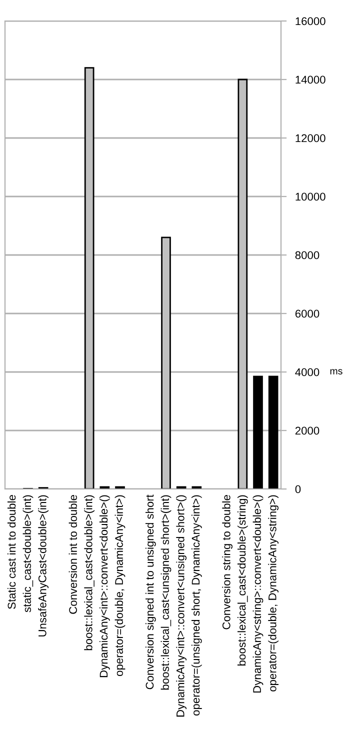 This screenshot has height=734, width=350. What do you see at coordinates (43, 565) in the screenshot?
I see `x-tick-label: UnsafeAnyCast<double>(int)` at bounding box center [43, 565].